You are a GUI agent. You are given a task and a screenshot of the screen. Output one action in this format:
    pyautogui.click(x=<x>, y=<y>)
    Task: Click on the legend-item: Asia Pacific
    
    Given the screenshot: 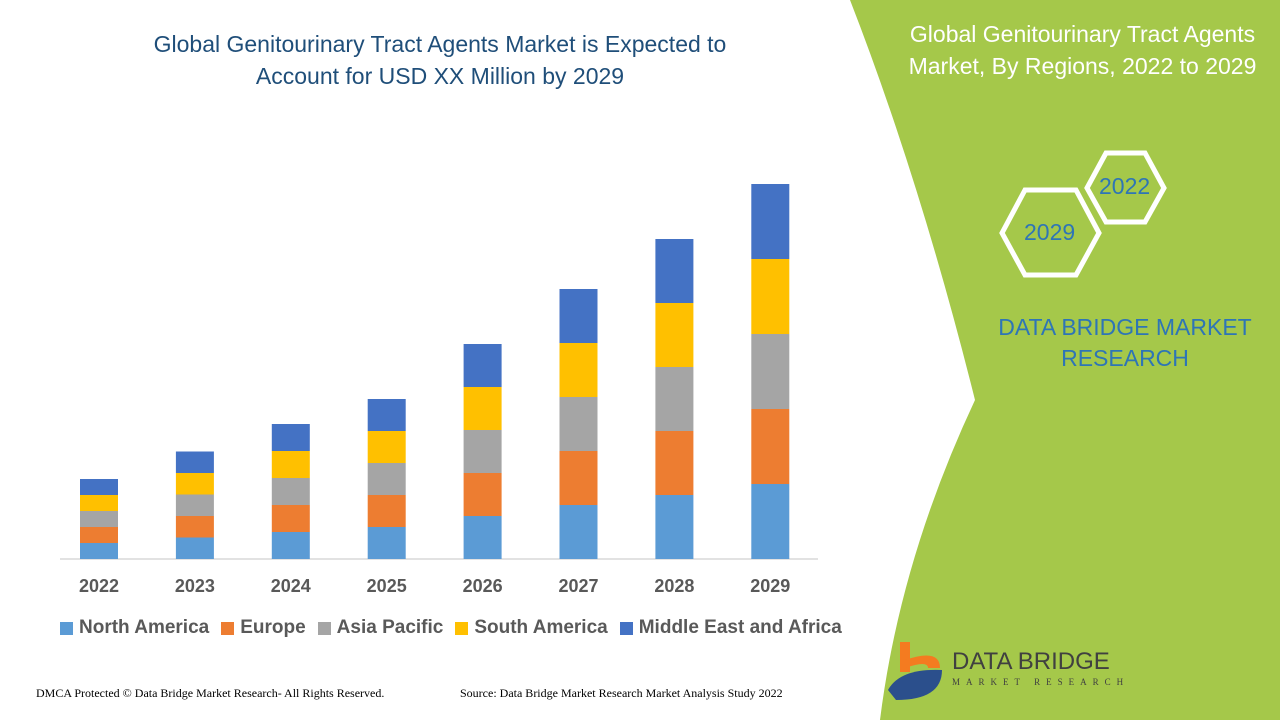 What is the action you would take?
    pyautogui.click(x=380, y=628)
    